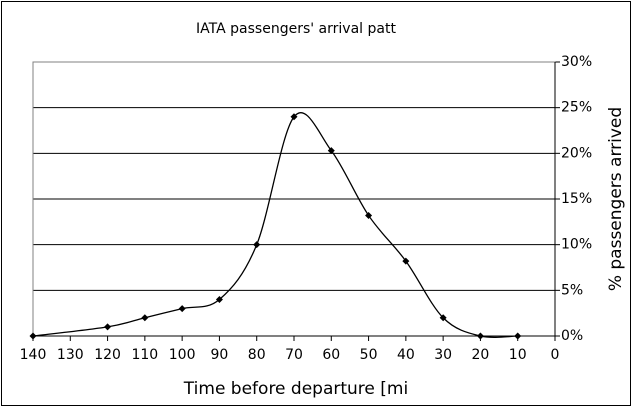 Image resolution: width=633 pixels, height=411 pixels. What do you see at coordinates (406, 355) in the screenshot?
I see `x-tick-label: 40` at bounding box center [406, 355].